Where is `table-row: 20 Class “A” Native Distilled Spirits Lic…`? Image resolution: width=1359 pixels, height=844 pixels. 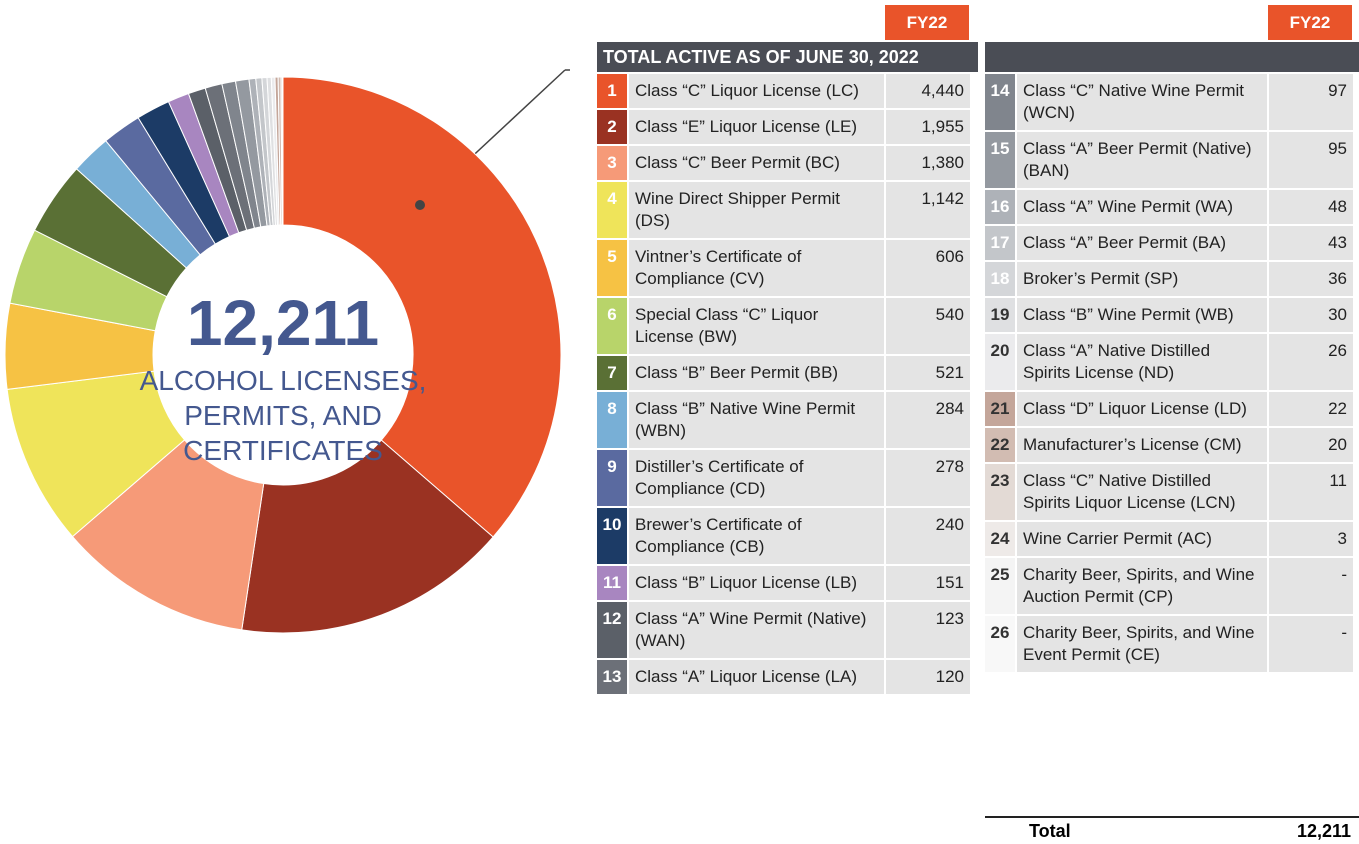
table-row: 20 Class “A” Native Distilled Spirits Lic… is located at coordinates (1169, 362).